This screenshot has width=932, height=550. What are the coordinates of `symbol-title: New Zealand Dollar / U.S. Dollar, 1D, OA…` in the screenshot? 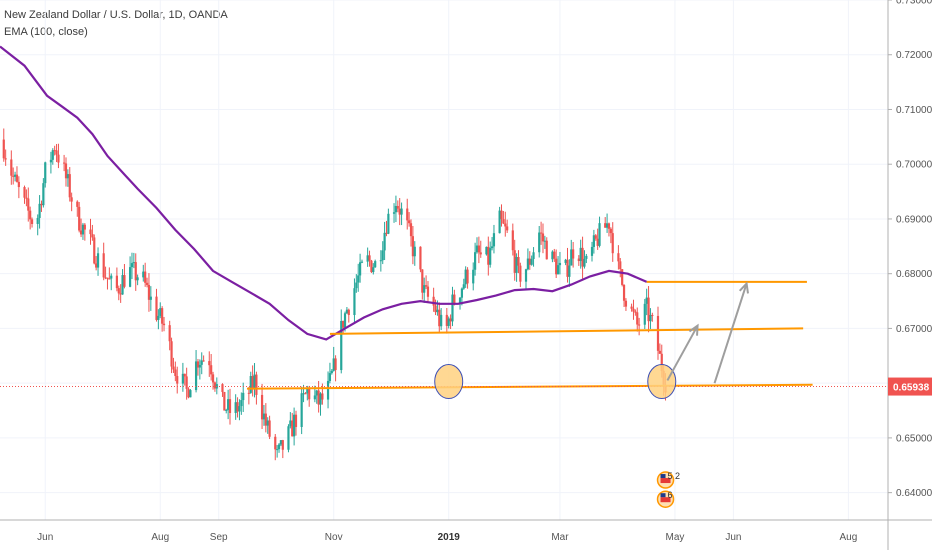 It's located at (116, 15).